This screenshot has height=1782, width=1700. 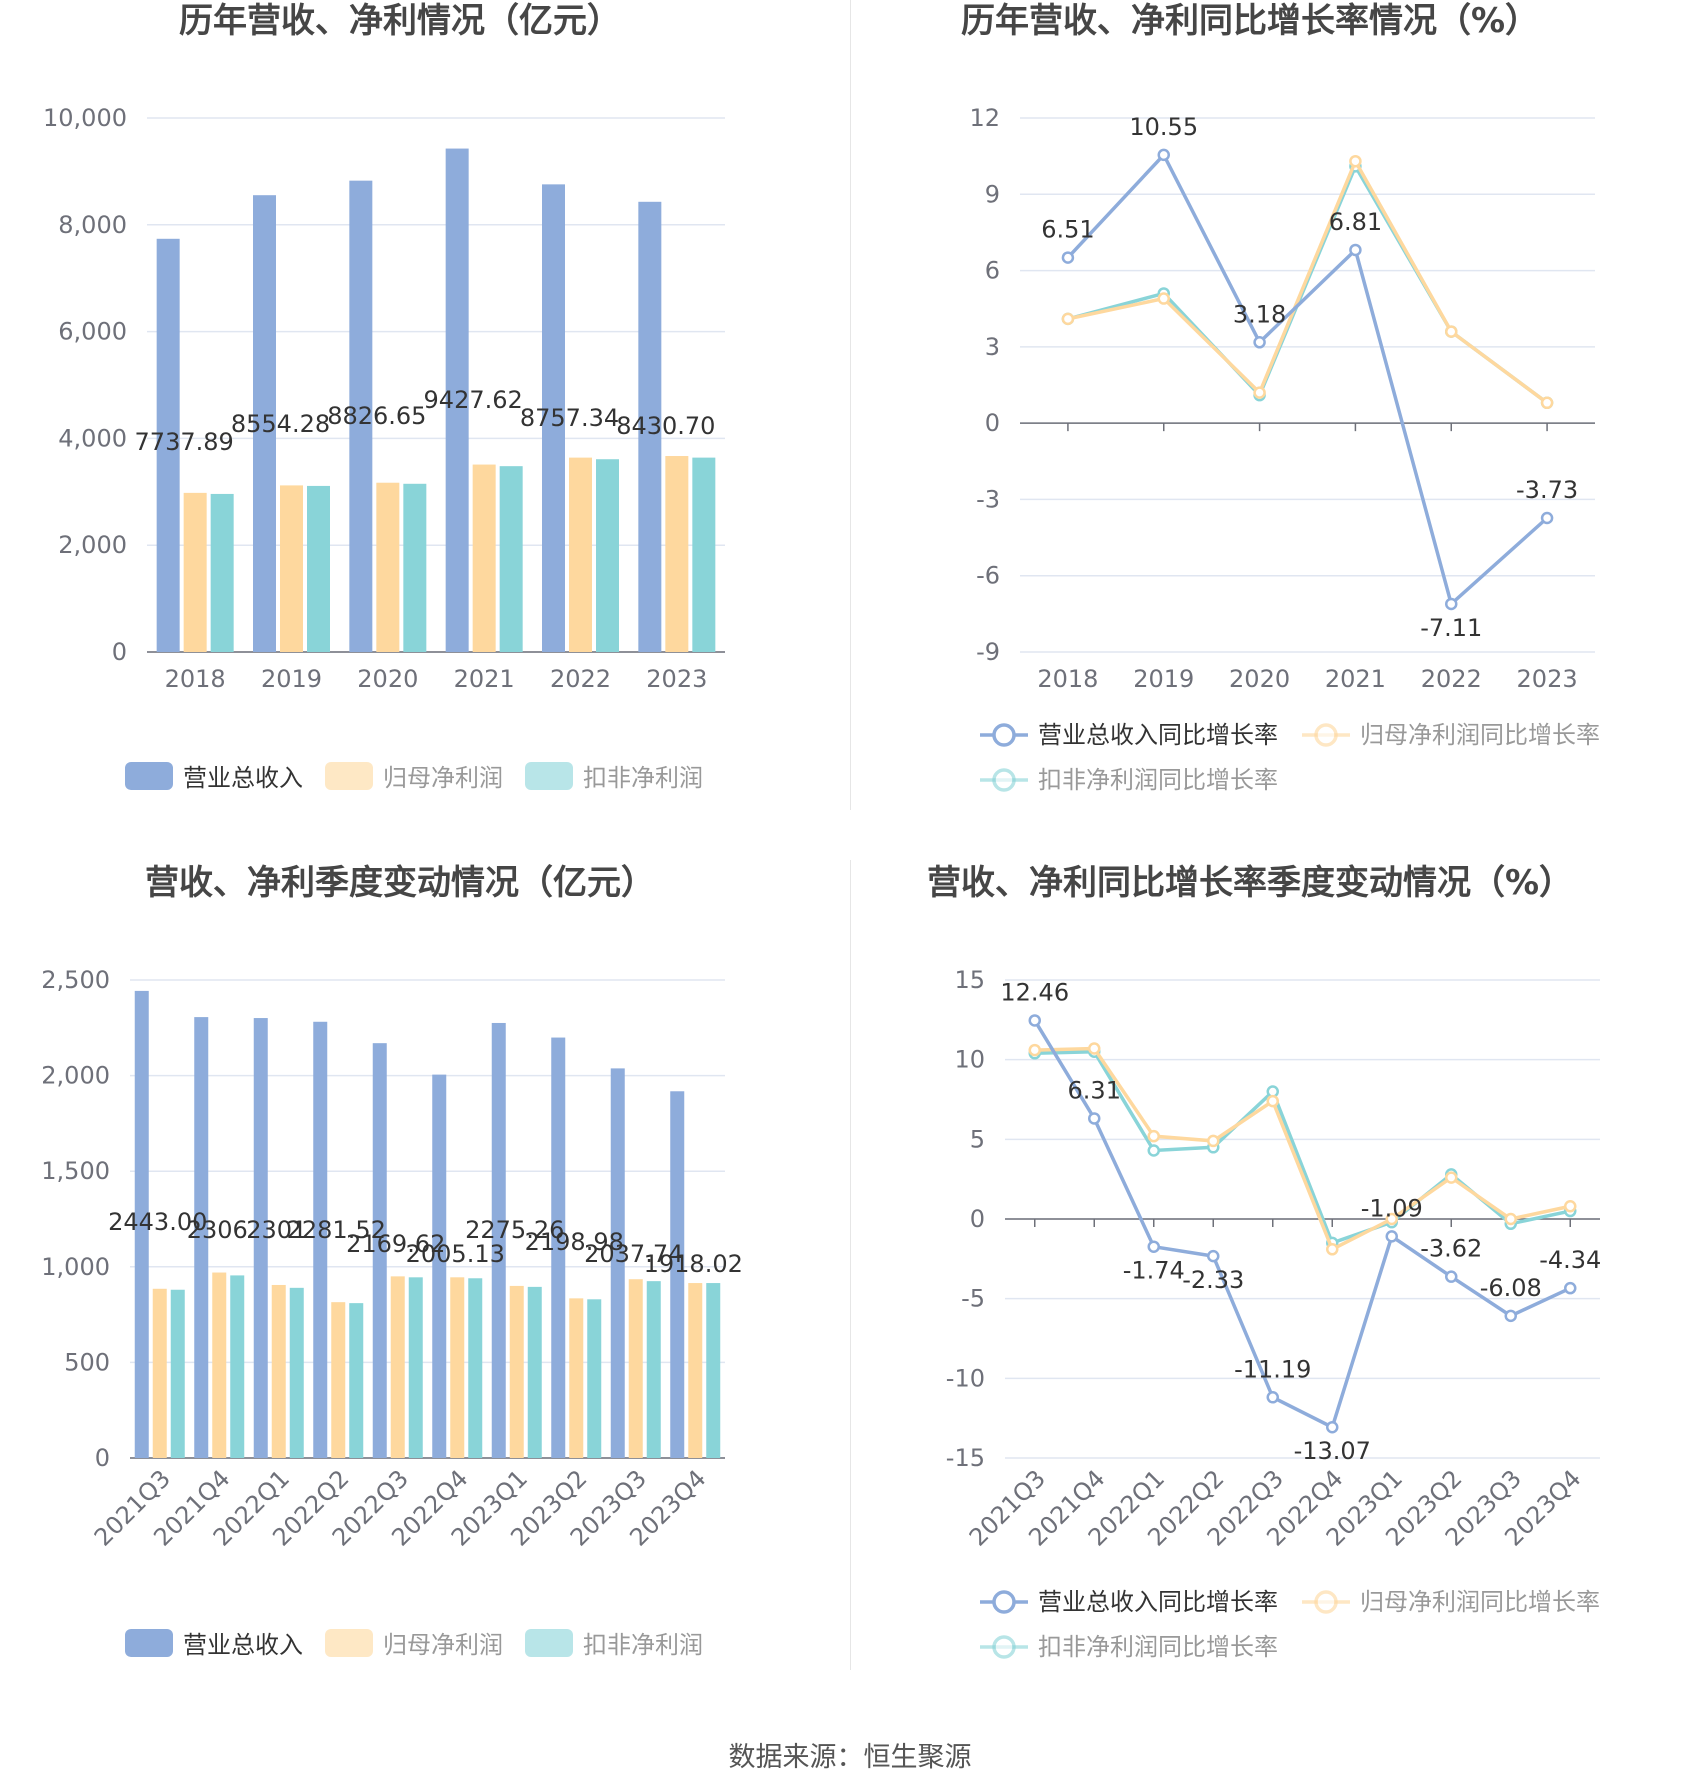 What do you see at coordinates (1547, 490) in the screenshot?
I see `data-label: -3.73` at bounding box center [1547, 490].